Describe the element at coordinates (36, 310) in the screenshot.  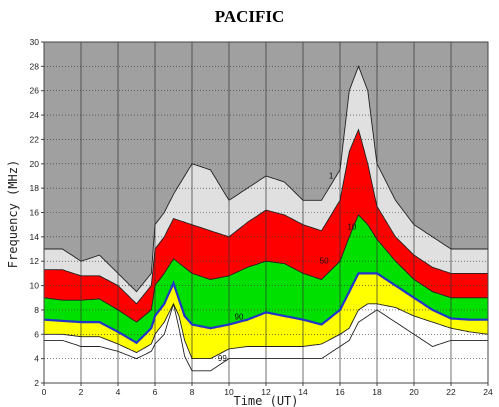
I see `y-tick-label: 8` at that location.